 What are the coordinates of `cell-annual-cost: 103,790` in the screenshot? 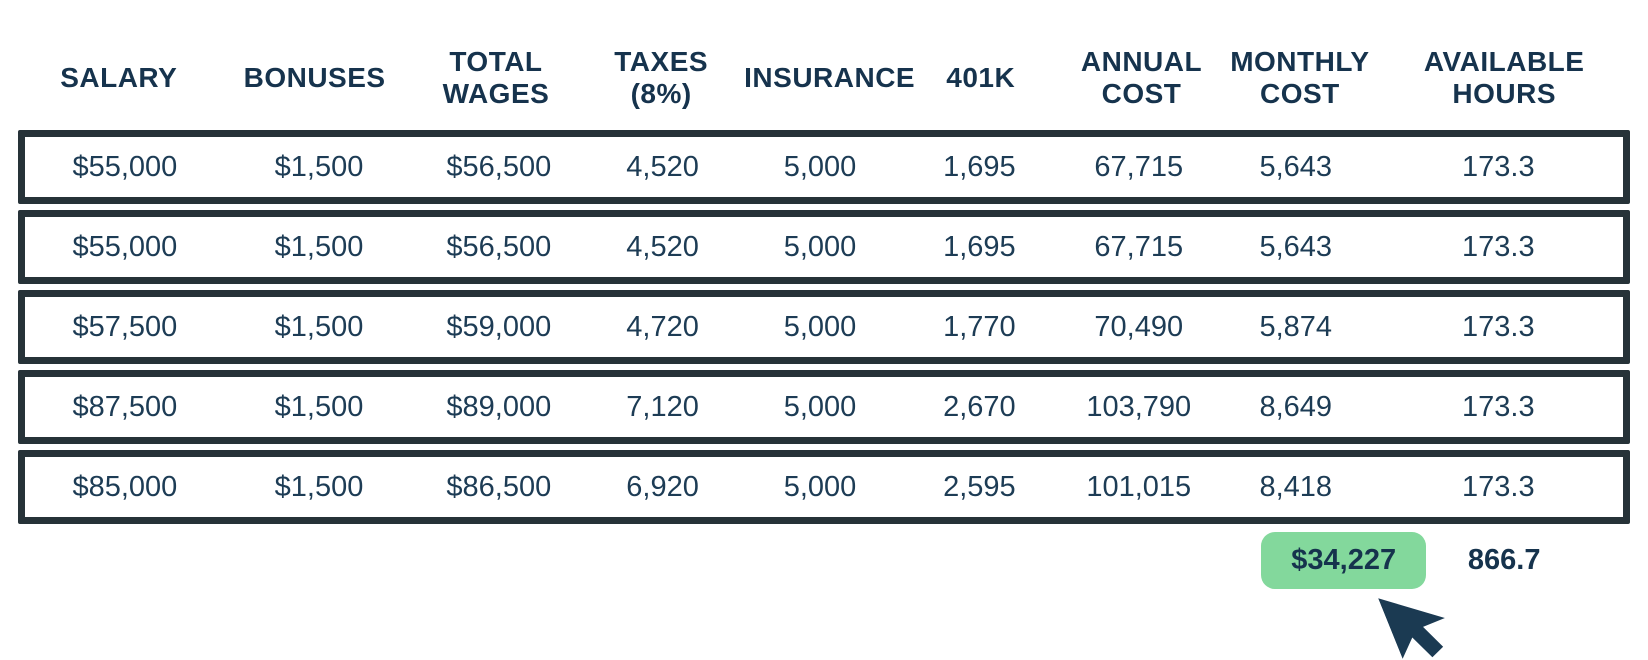 It's located at (1139, 406).